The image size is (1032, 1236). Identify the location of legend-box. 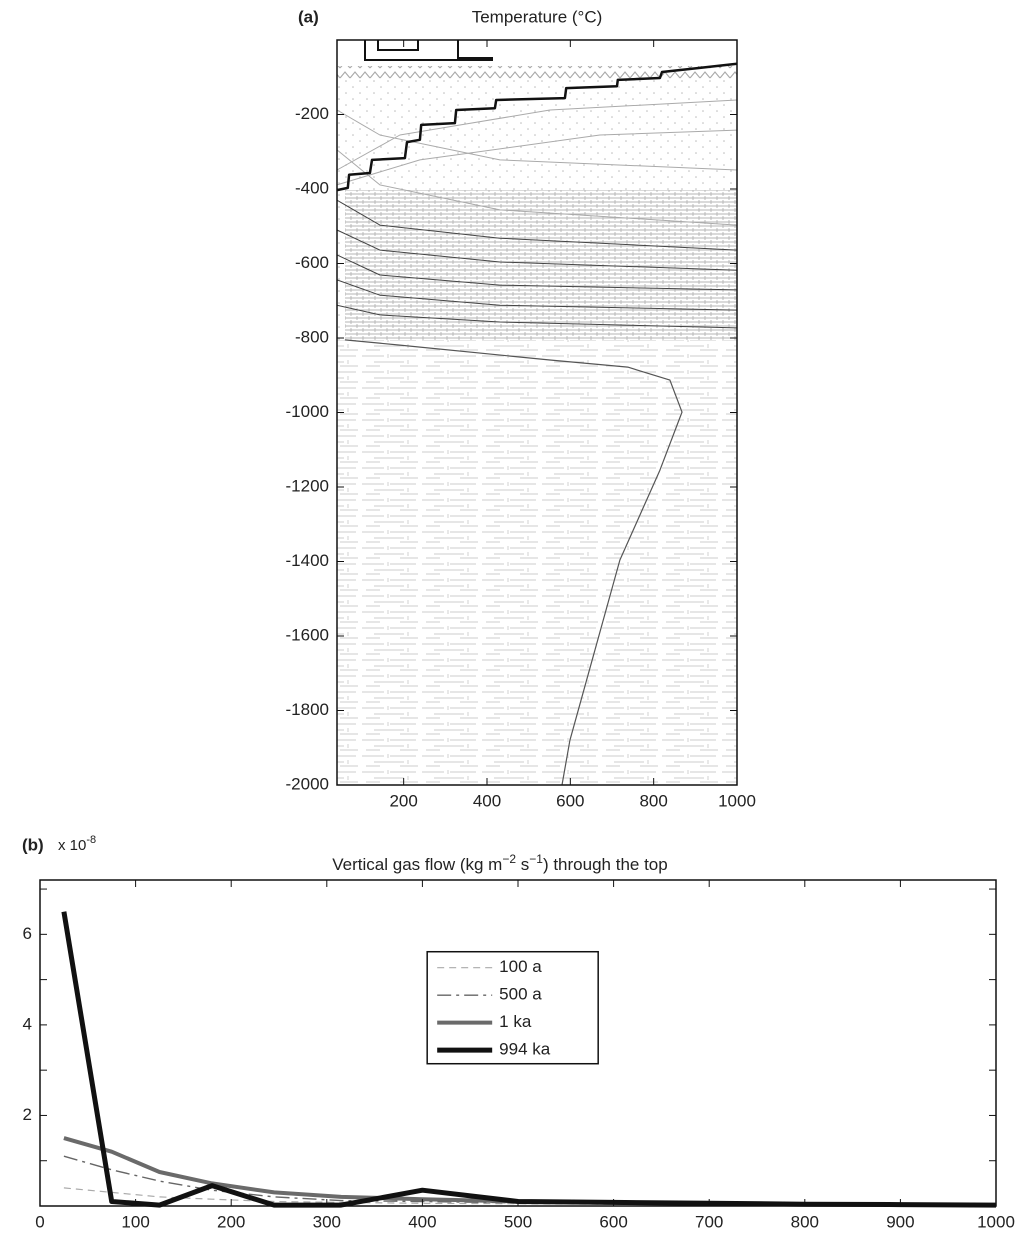
(512, 1007).